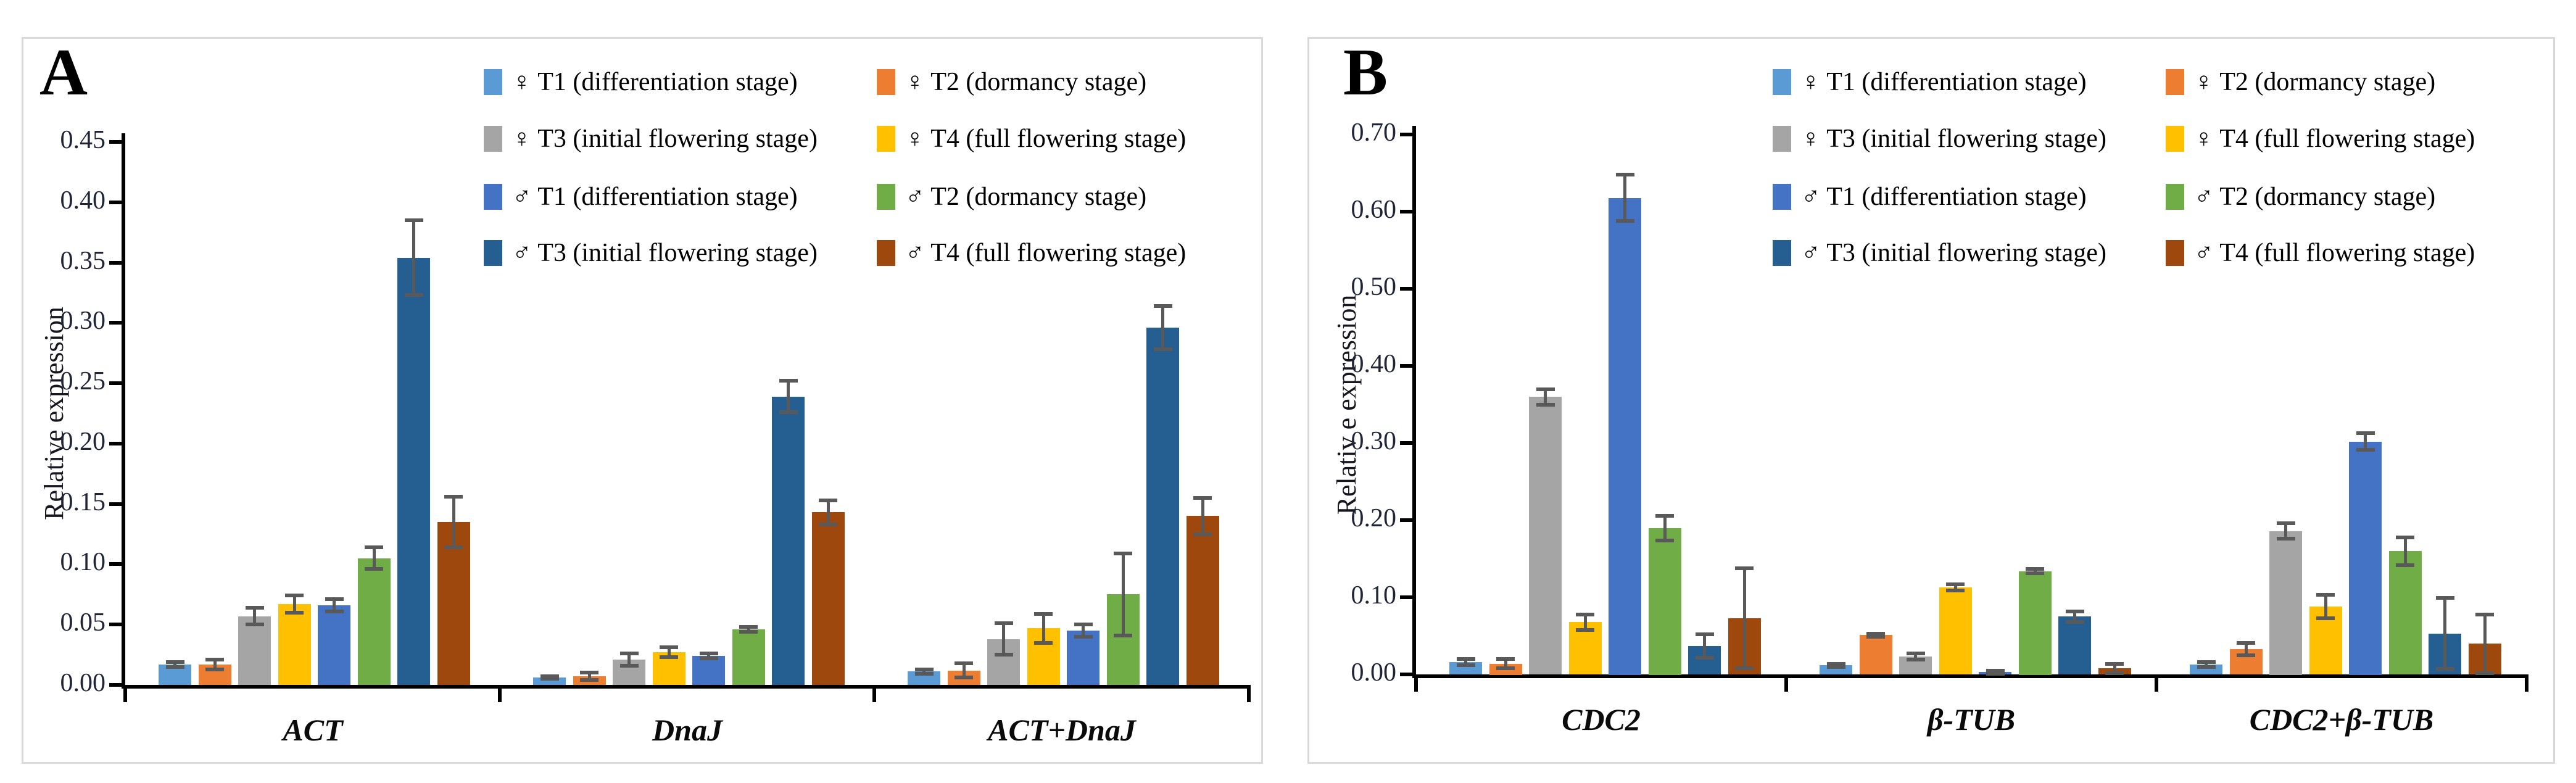 Image resolution: width=2576 pixels, height=783 pixels. Describe the element at coordinates (83, 200) in the screenshot. I see `y-tick-label: 0.40` at that location.